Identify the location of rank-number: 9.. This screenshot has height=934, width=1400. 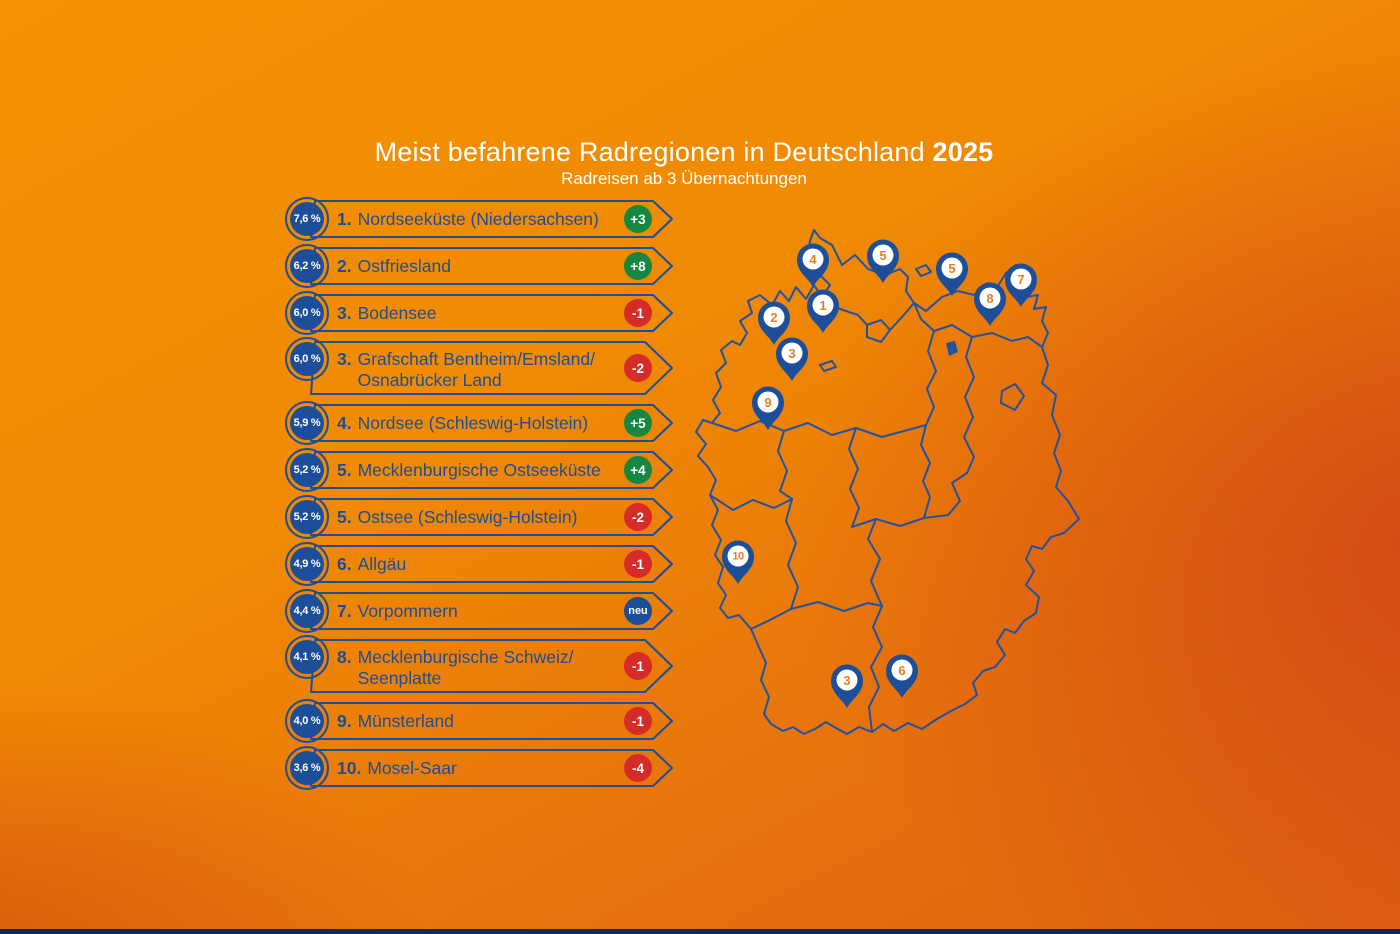
(344, 720).